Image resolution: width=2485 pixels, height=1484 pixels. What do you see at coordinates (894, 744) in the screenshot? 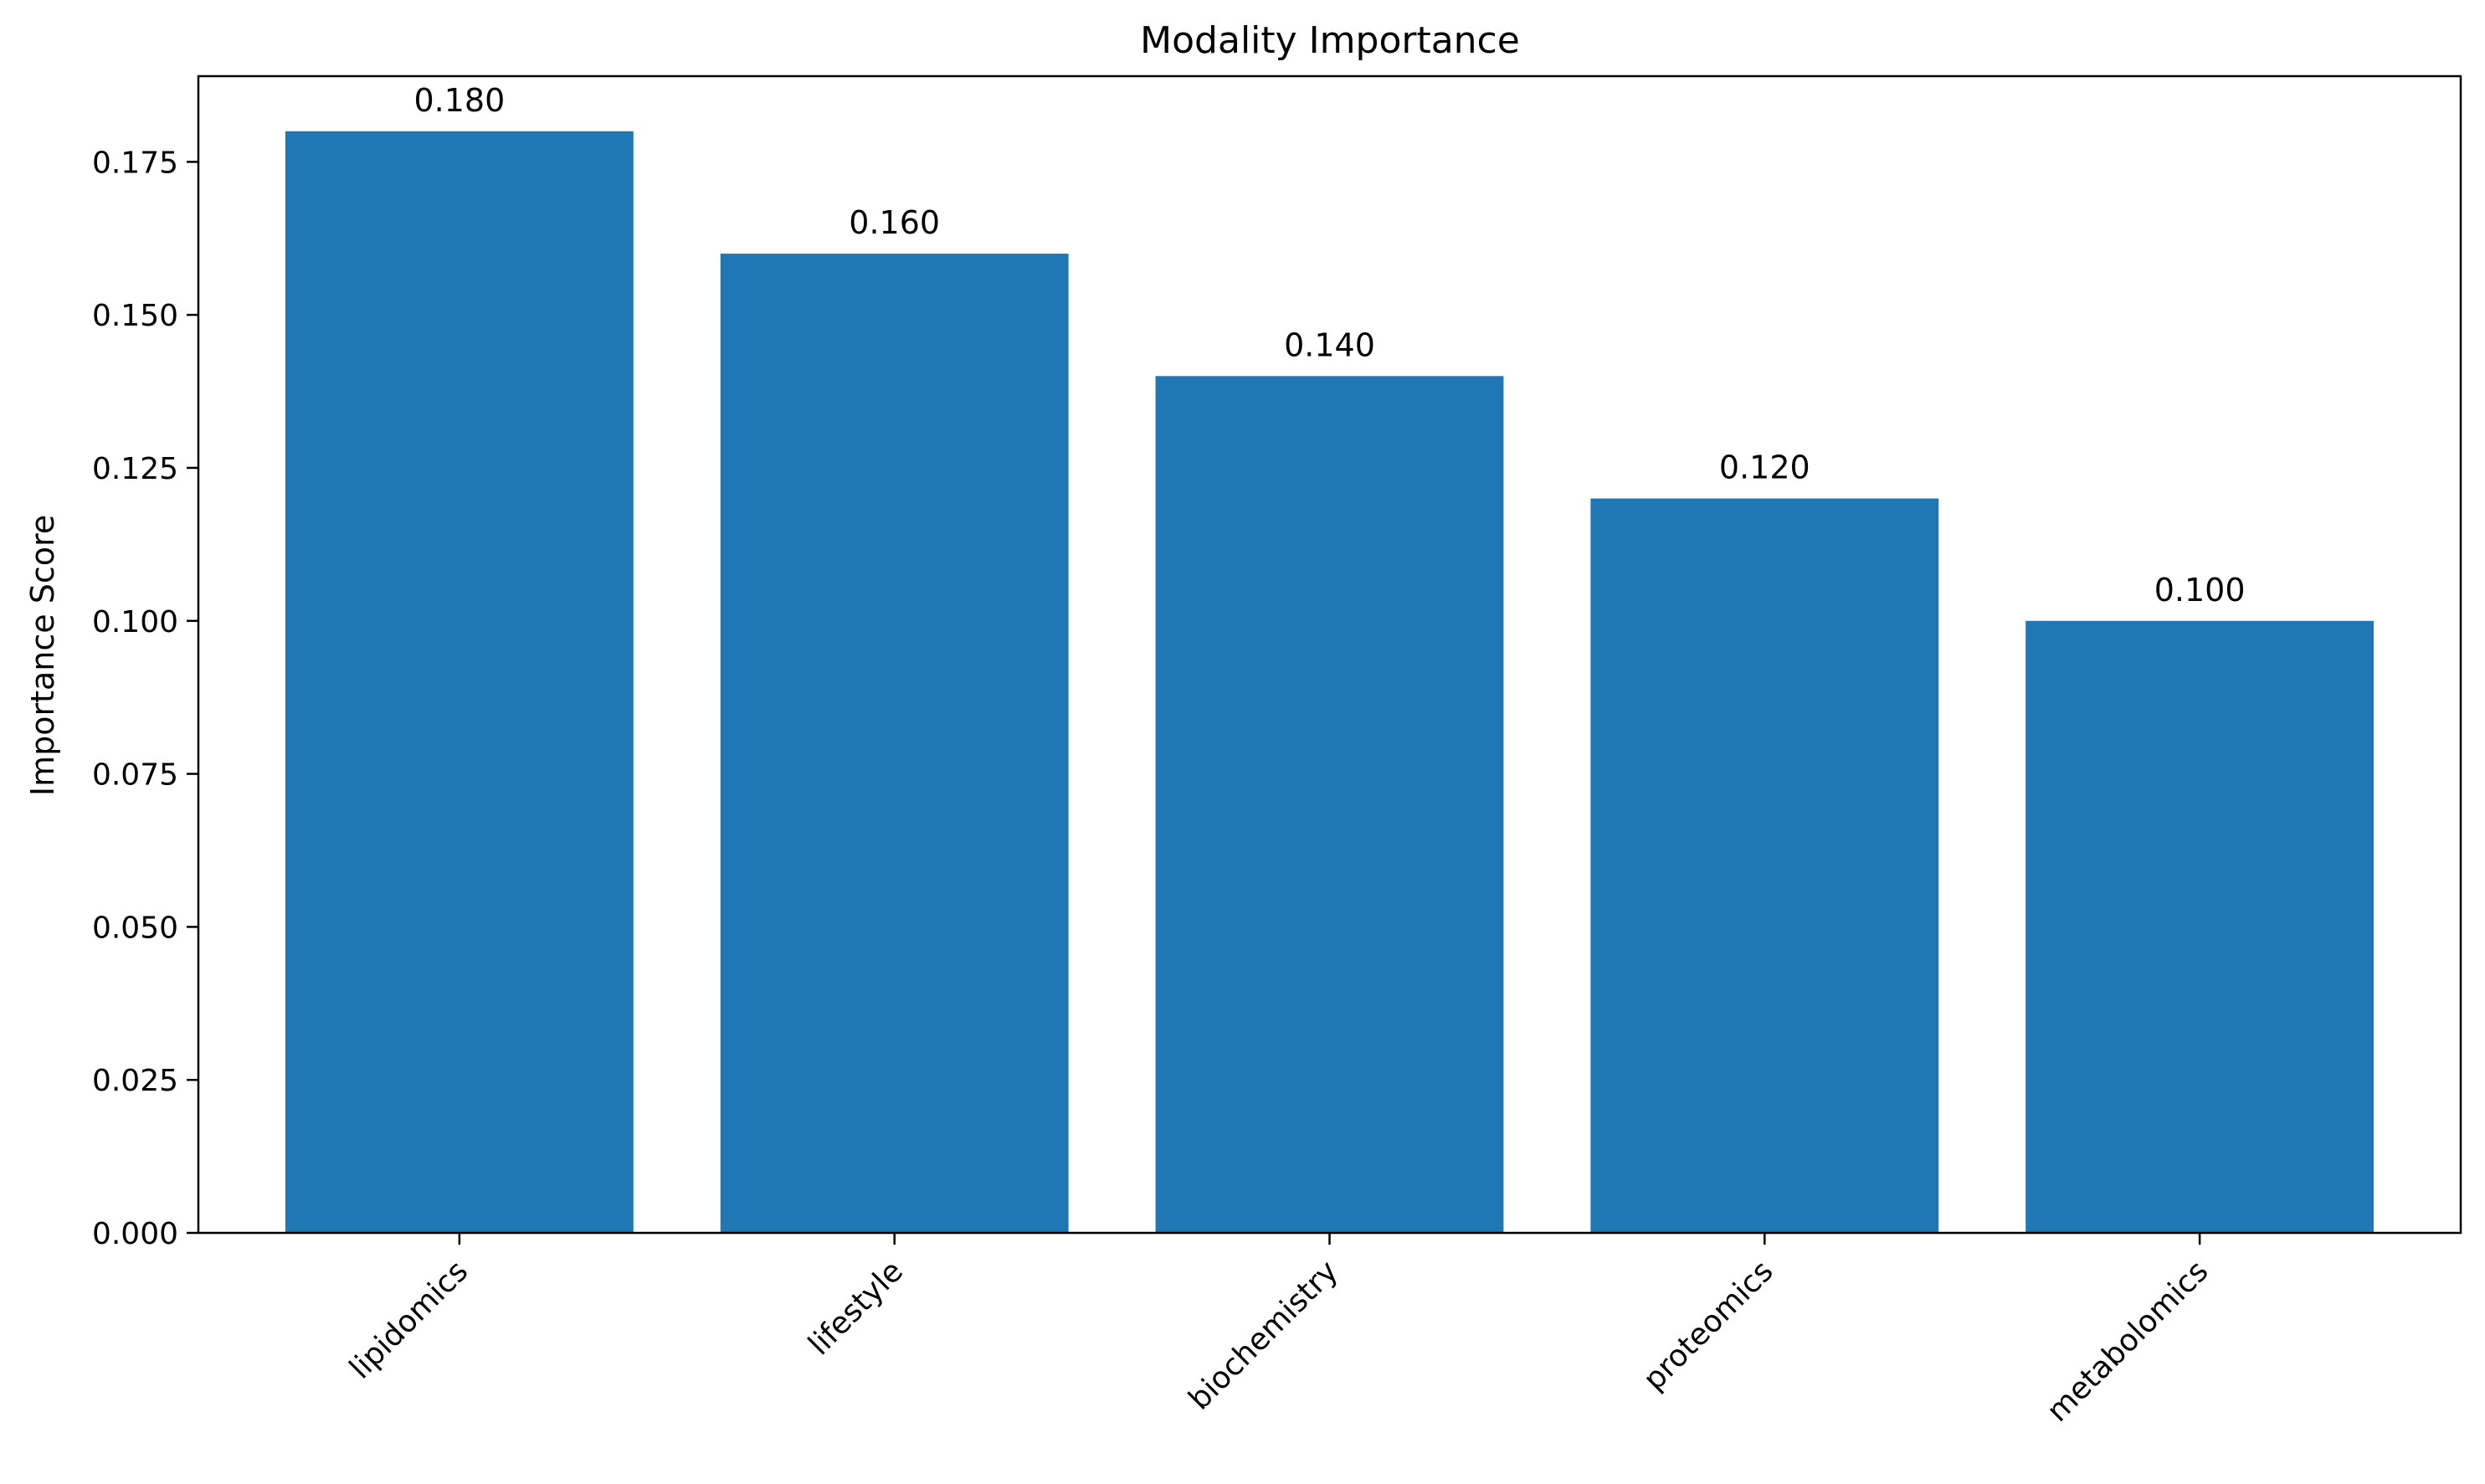
I see `bar-lifestyle` at bounding box center [894, 744].